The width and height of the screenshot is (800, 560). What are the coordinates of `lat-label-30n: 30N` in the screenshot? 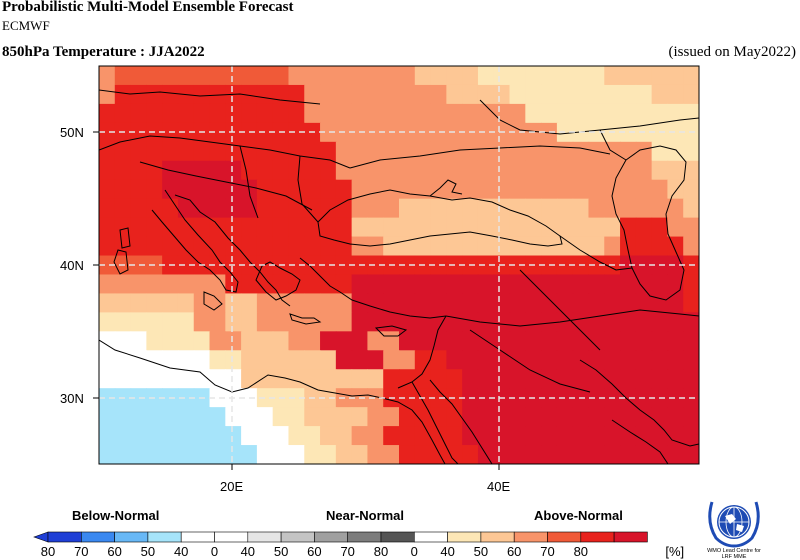 It's located at (72, 398).